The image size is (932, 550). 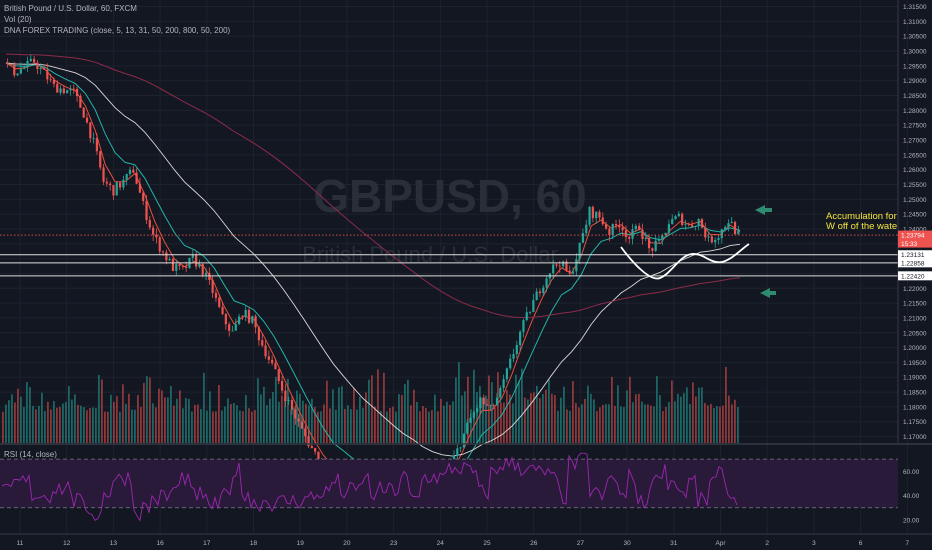 I want to click on w-pattern-drawing, so click(x=685, y=261).